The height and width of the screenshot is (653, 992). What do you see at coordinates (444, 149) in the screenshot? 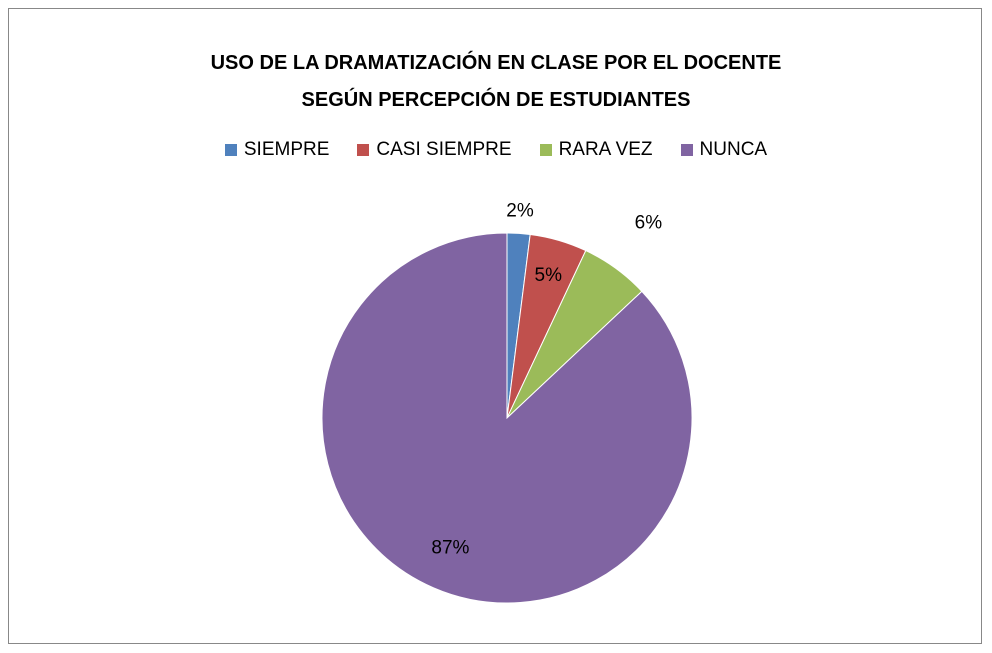
I see `legend-label: CASI SIEMPRE` at bounding box center [444, 149].